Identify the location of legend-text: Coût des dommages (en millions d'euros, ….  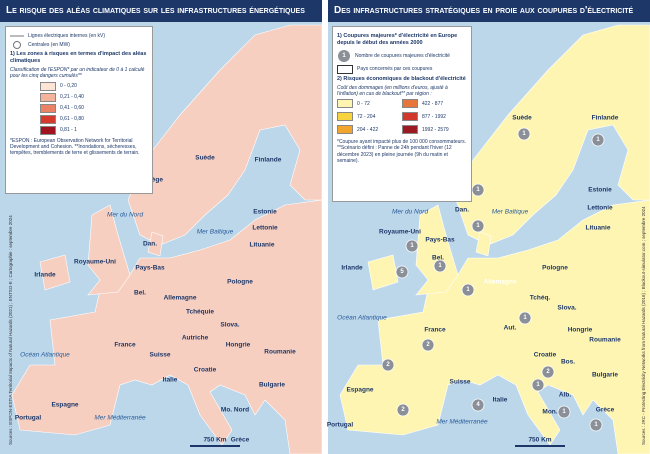
(392, 90).